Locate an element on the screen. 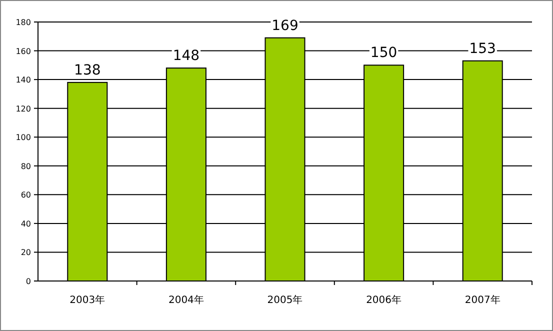 The height and width of the screenshot is (331, 553). data-label: 138 is located at coordinates (87, 70).